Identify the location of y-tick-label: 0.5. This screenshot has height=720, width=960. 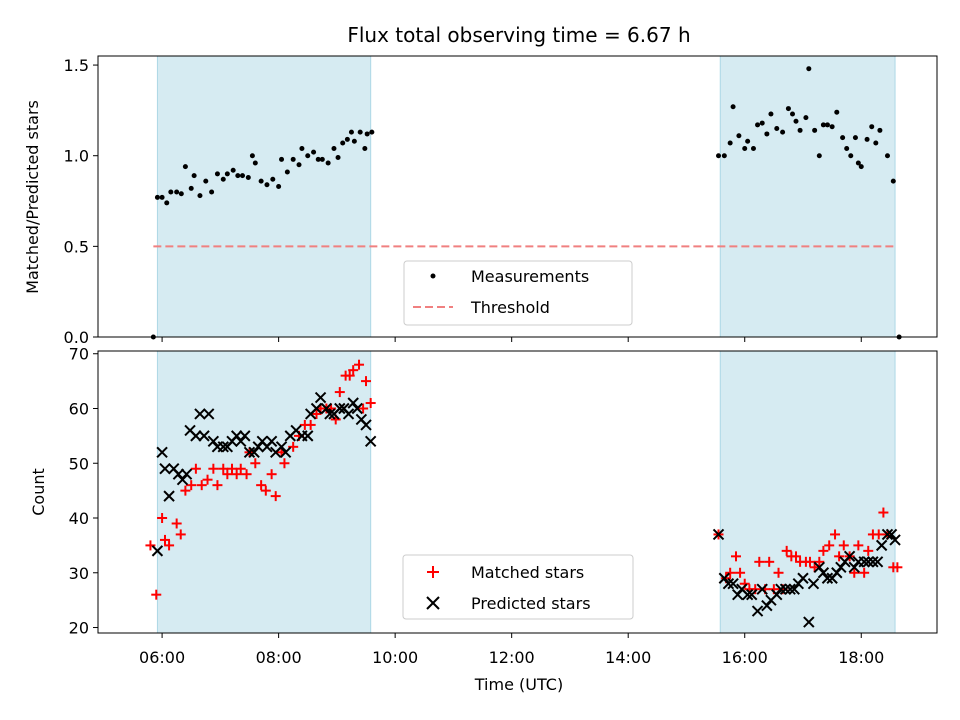
(76, 246).